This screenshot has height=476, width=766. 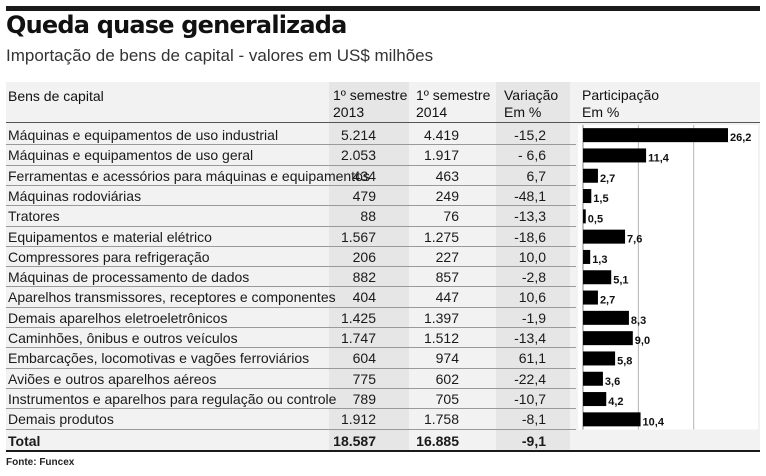 I want to click on header-name: Bens de capital, so click(x=56, y=96).